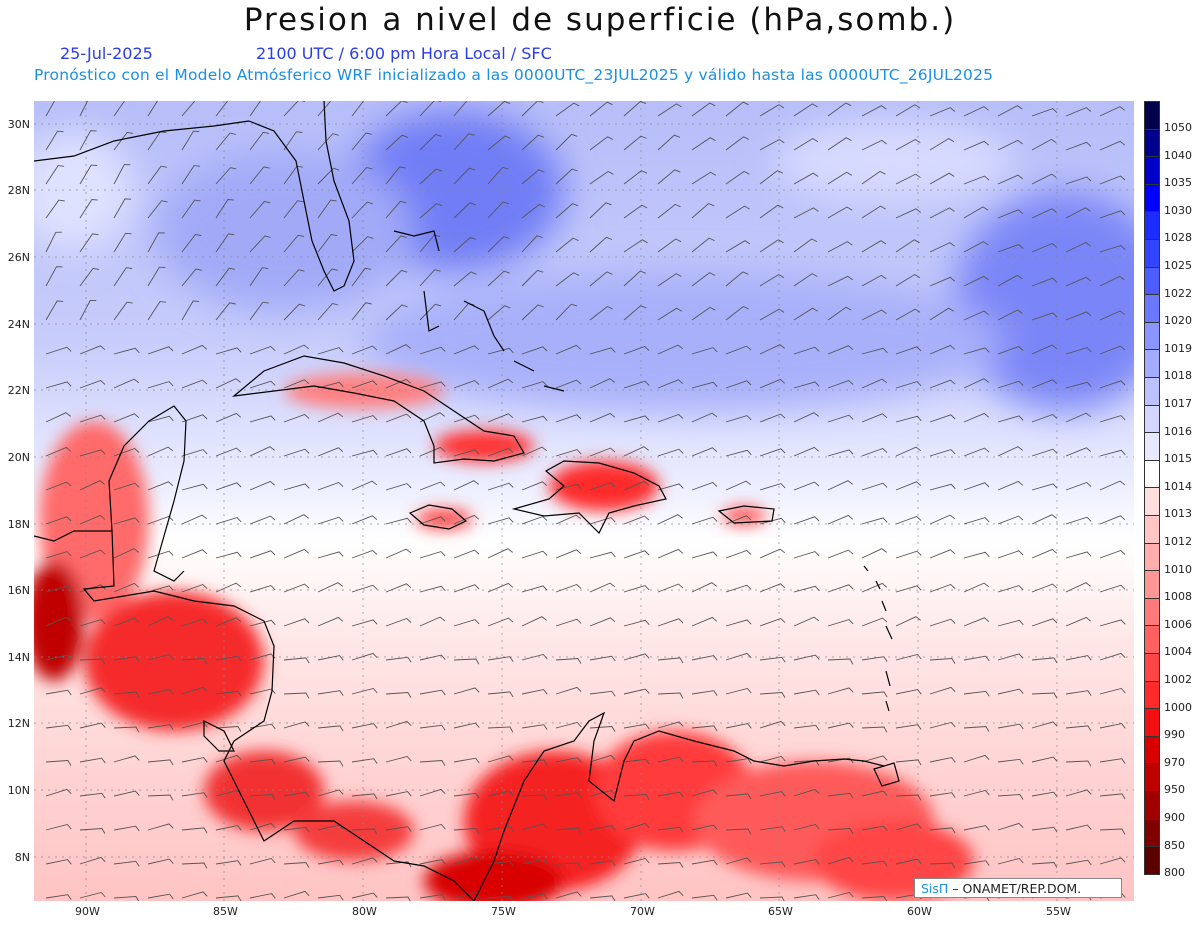 The height and width of the screenshot is (927, 1200). Describe the element at coordinates (225, 911) in the screenshot. I see `lon-label-85w: 85W` at that location.